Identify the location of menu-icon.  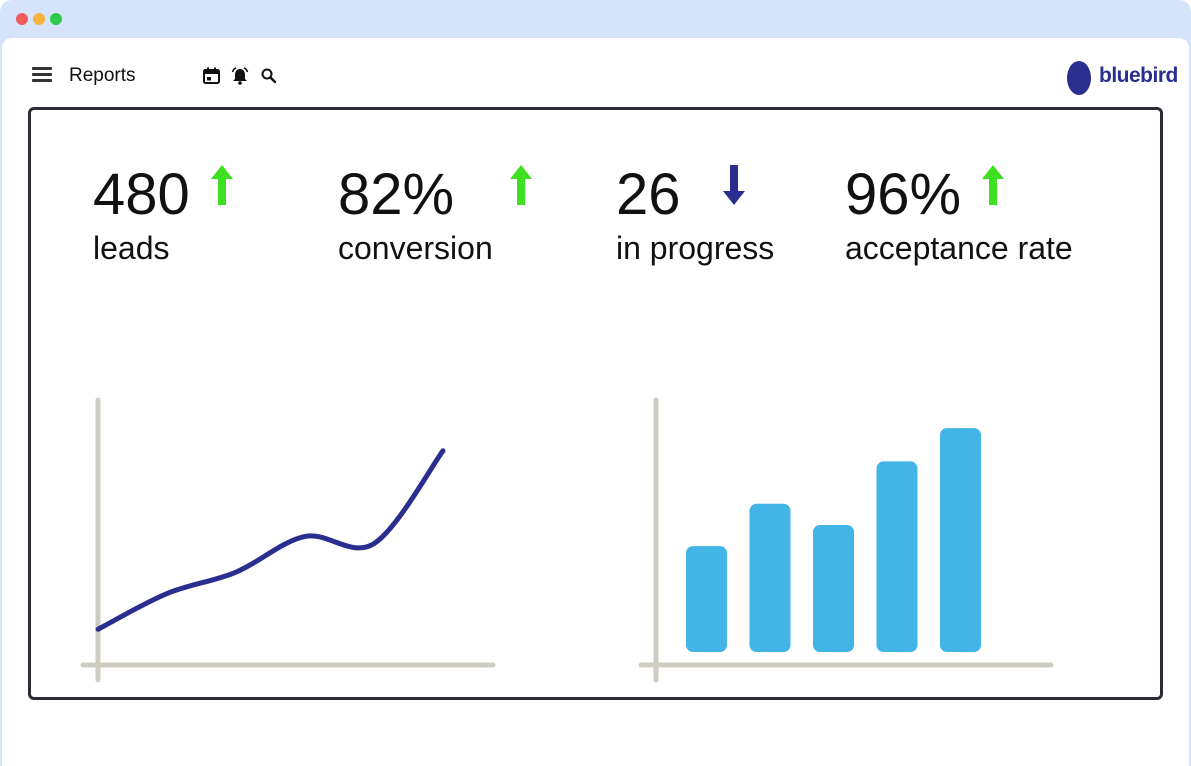
(43, 74).